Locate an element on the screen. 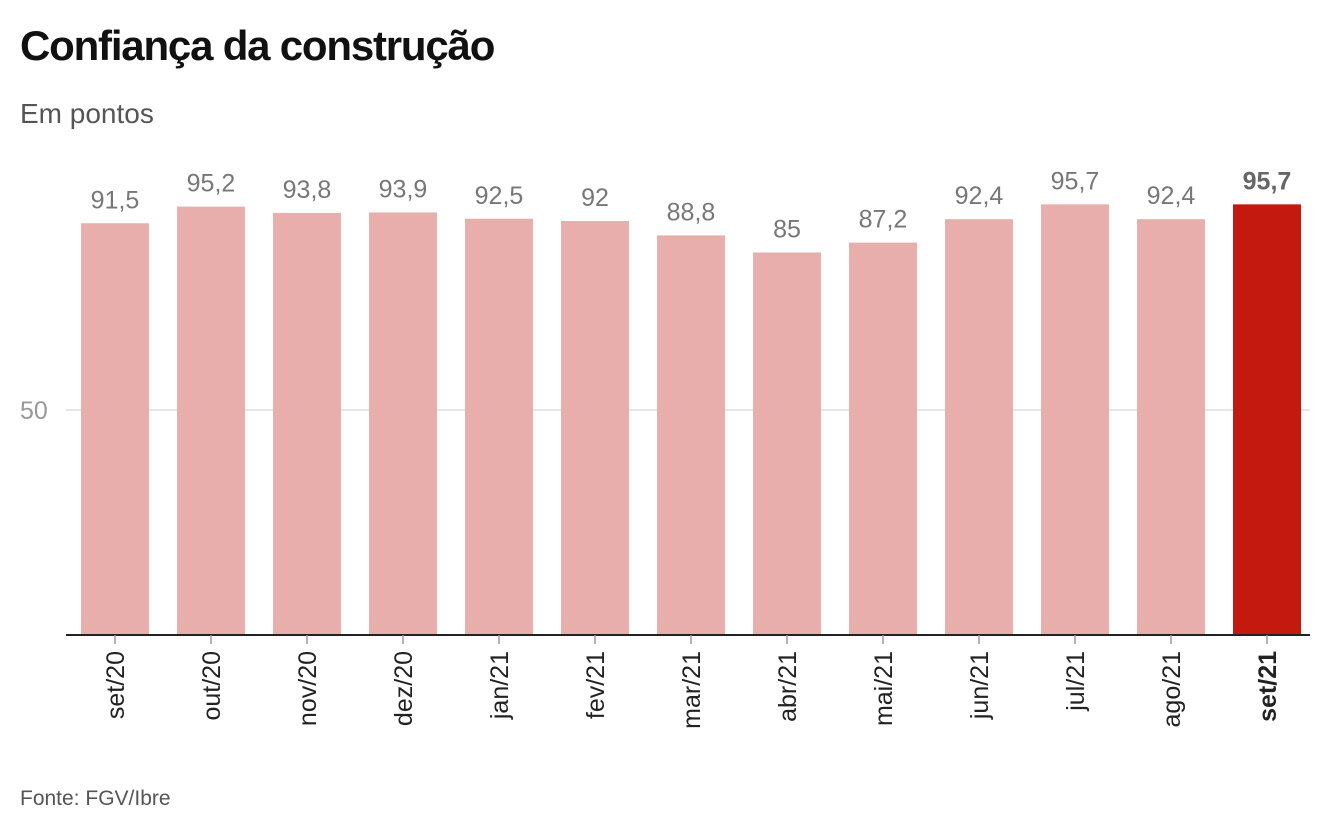  x-tick-label: mar/21 is located at coordinates (692, 690).